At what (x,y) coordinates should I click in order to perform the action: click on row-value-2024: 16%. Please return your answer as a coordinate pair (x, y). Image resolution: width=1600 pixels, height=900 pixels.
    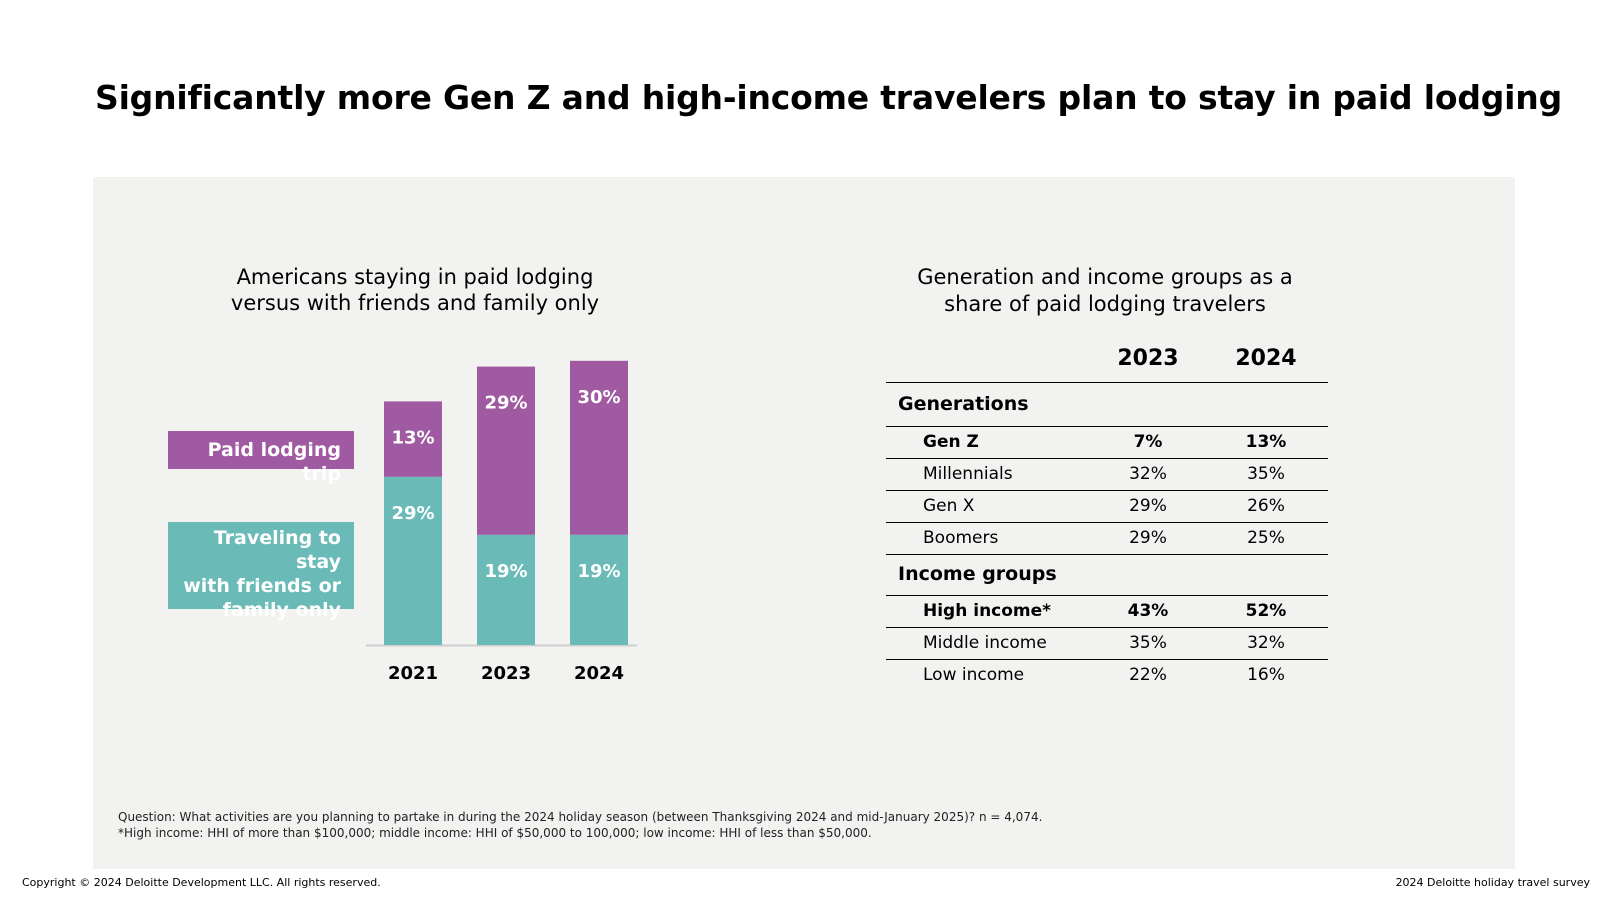
    Looking at the image, I should click on (1266, 675).